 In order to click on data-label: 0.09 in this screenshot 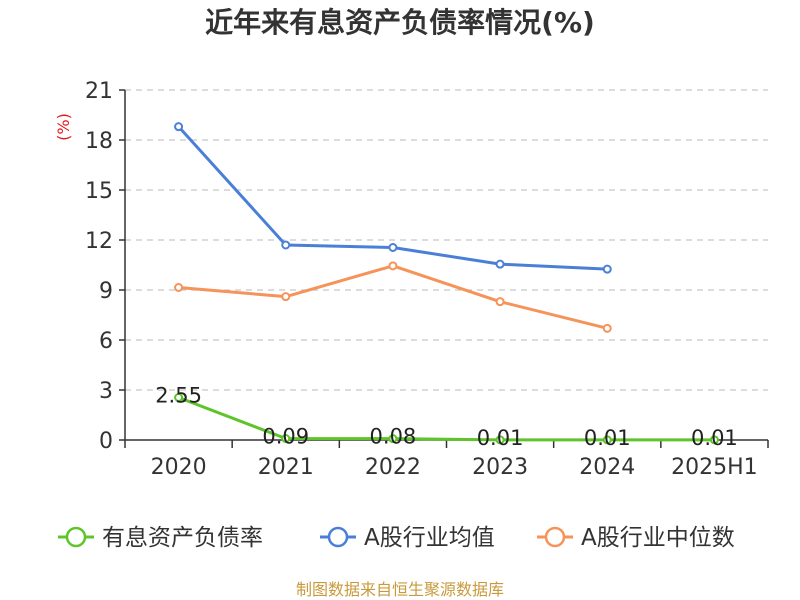, I will do `click(285, 437)`.